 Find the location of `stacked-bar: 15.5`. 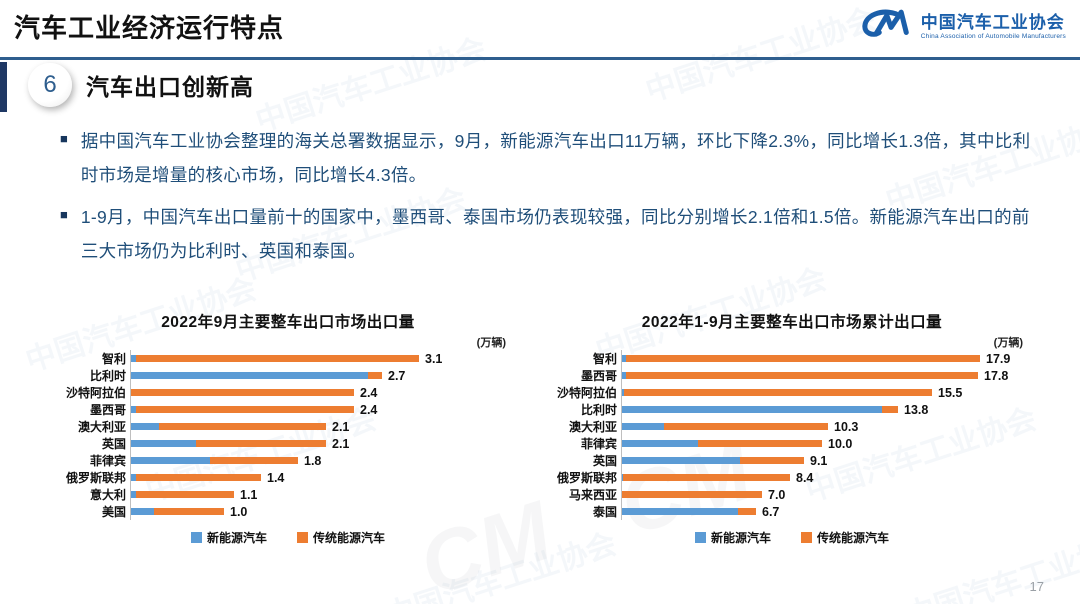

stacked-bar: 15.5 is located at coordinates (791, 392).